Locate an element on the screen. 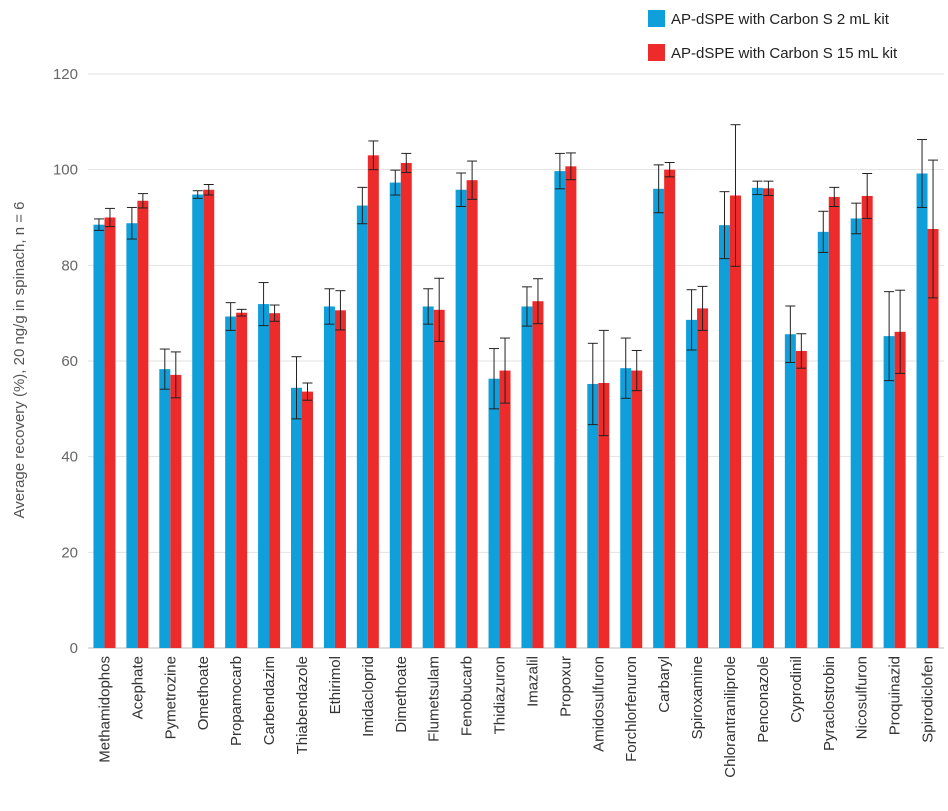 This screenshot has height=811, width=948. x-tick-label: Propamocarb is located at coordinates (236, 701).